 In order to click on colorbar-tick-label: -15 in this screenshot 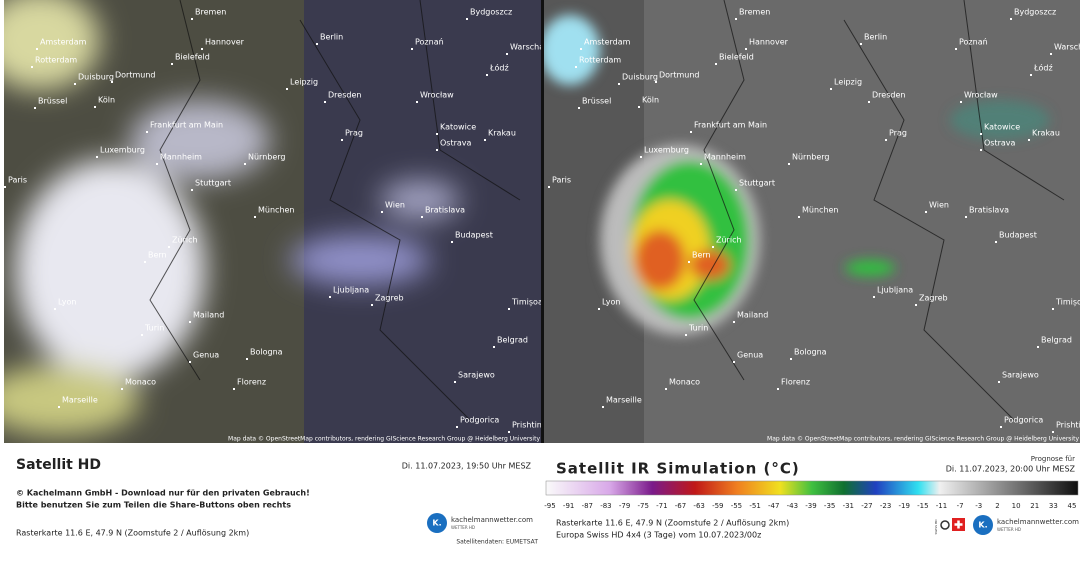, I will do `click(922, 506)`.